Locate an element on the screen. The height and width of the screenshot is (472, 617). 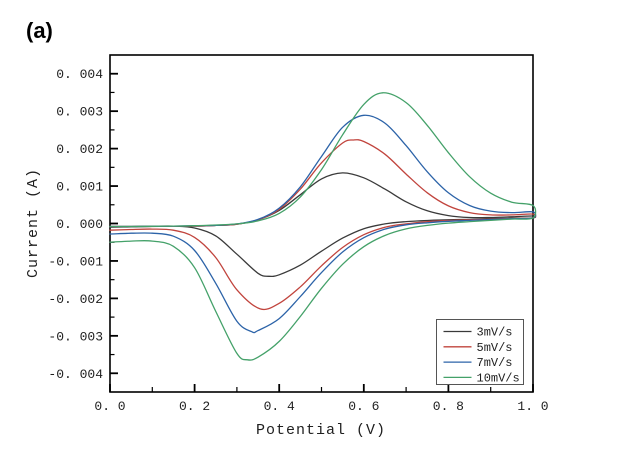
y-tick-label: 0. 004 is located at coordinates (79, 74).